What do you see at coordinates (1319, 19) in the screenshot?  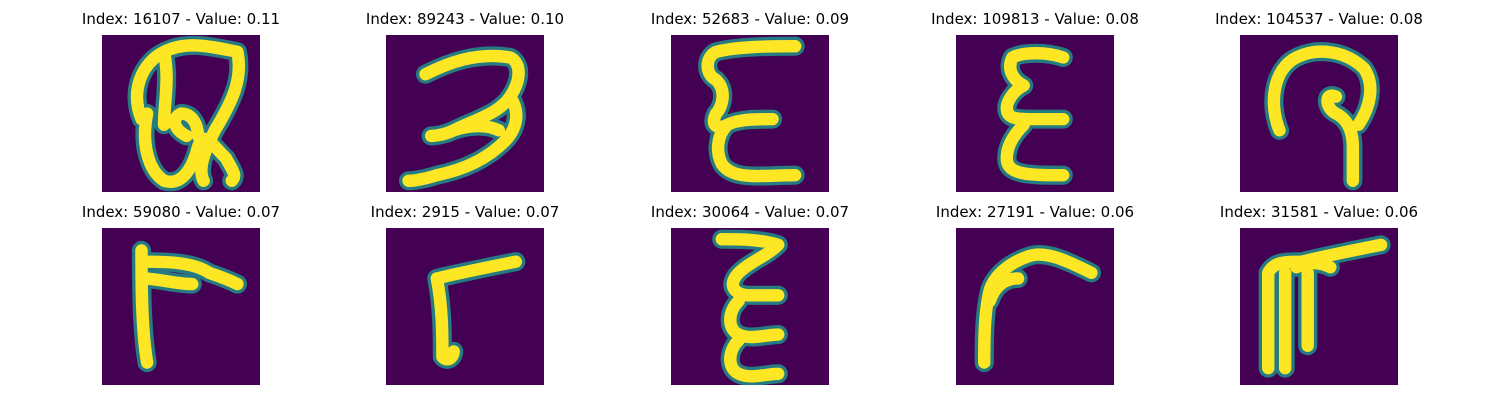 I see `panel-title: Index: 104537 - Value: 0.08` at bounding box center [1319, 19].